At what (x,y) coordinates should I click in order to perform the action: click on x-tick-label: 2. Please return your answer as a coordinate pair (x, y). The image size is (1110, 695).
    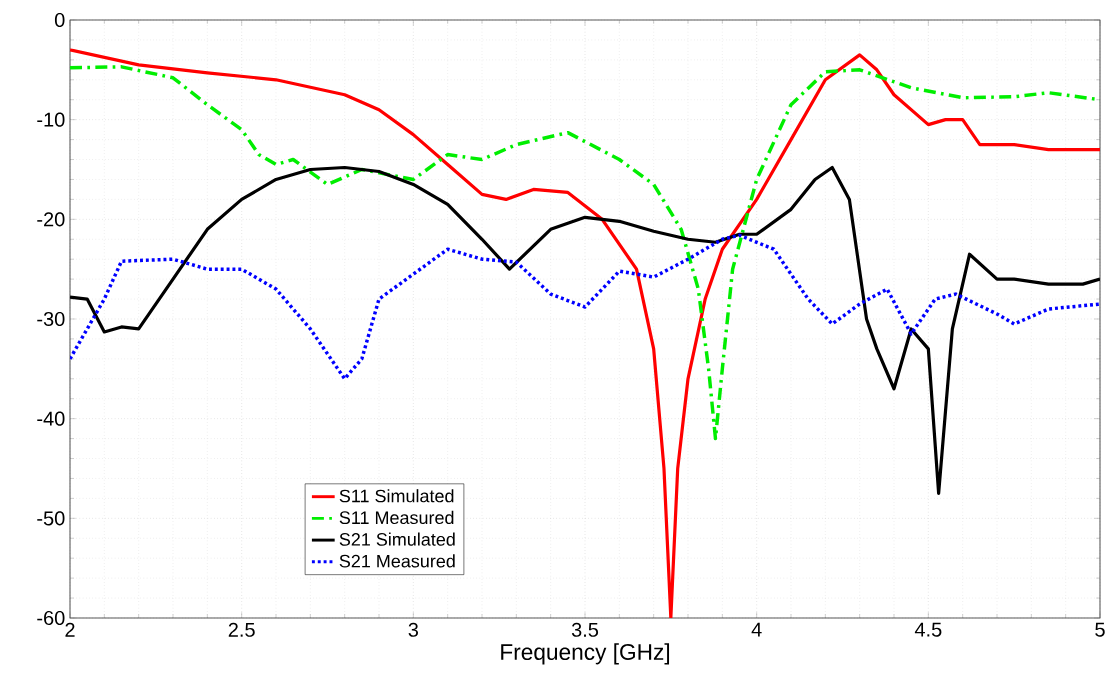
    Looking at the image, I should click on (70, 629).